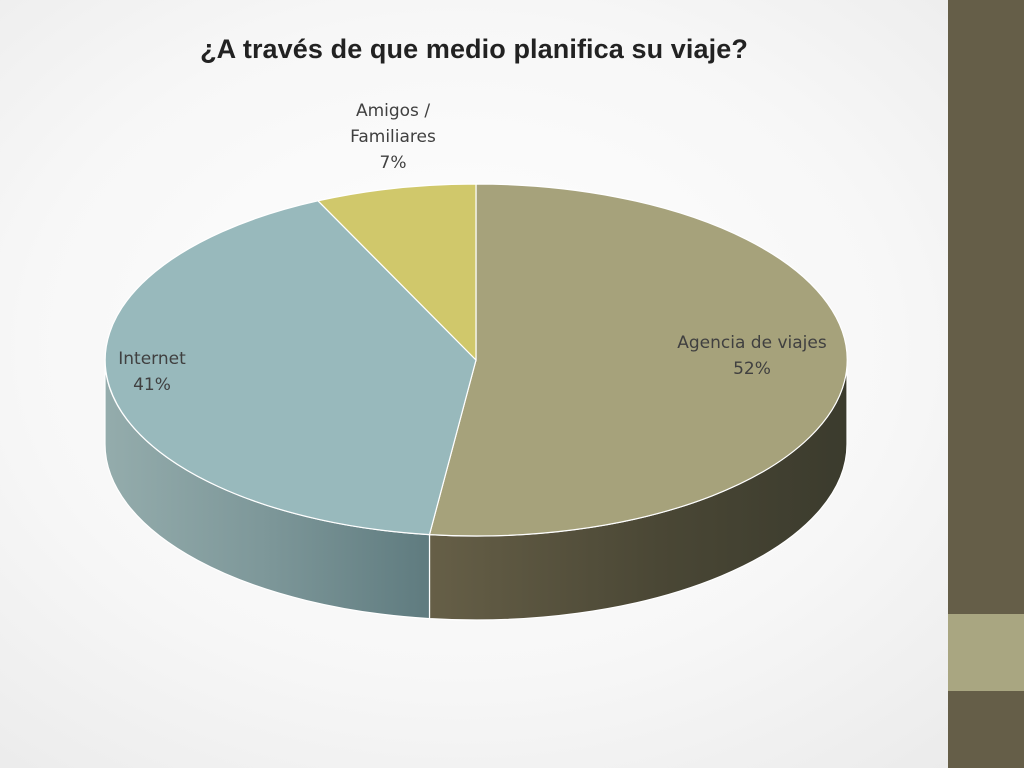  Describe the element at coordinates (393, 137) in the screenshot. I see `data-label-amigos-familiares: Amigos / Familiares 7%` at that location.